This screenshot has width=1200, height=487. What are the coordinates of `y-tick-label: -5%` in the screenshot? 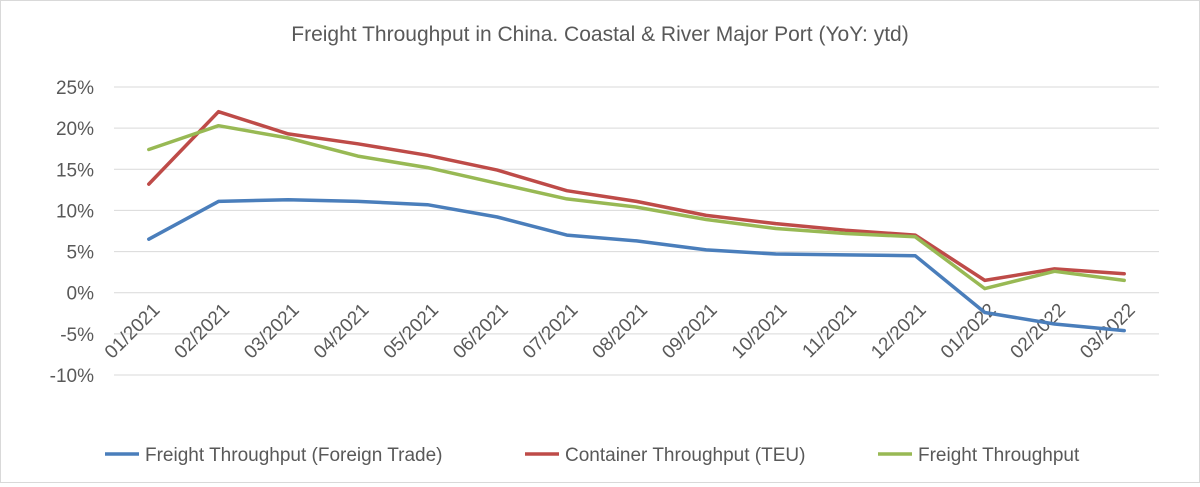 It's located at (77, 335).